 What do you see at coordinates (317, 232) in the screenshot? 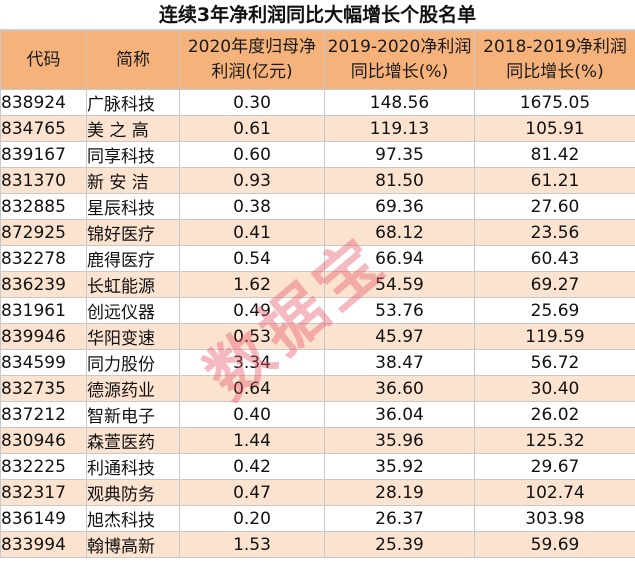
I see `table-row: 872925 锦好医疗 0.41 68.12 23.56` at bounding box center [317, 232].